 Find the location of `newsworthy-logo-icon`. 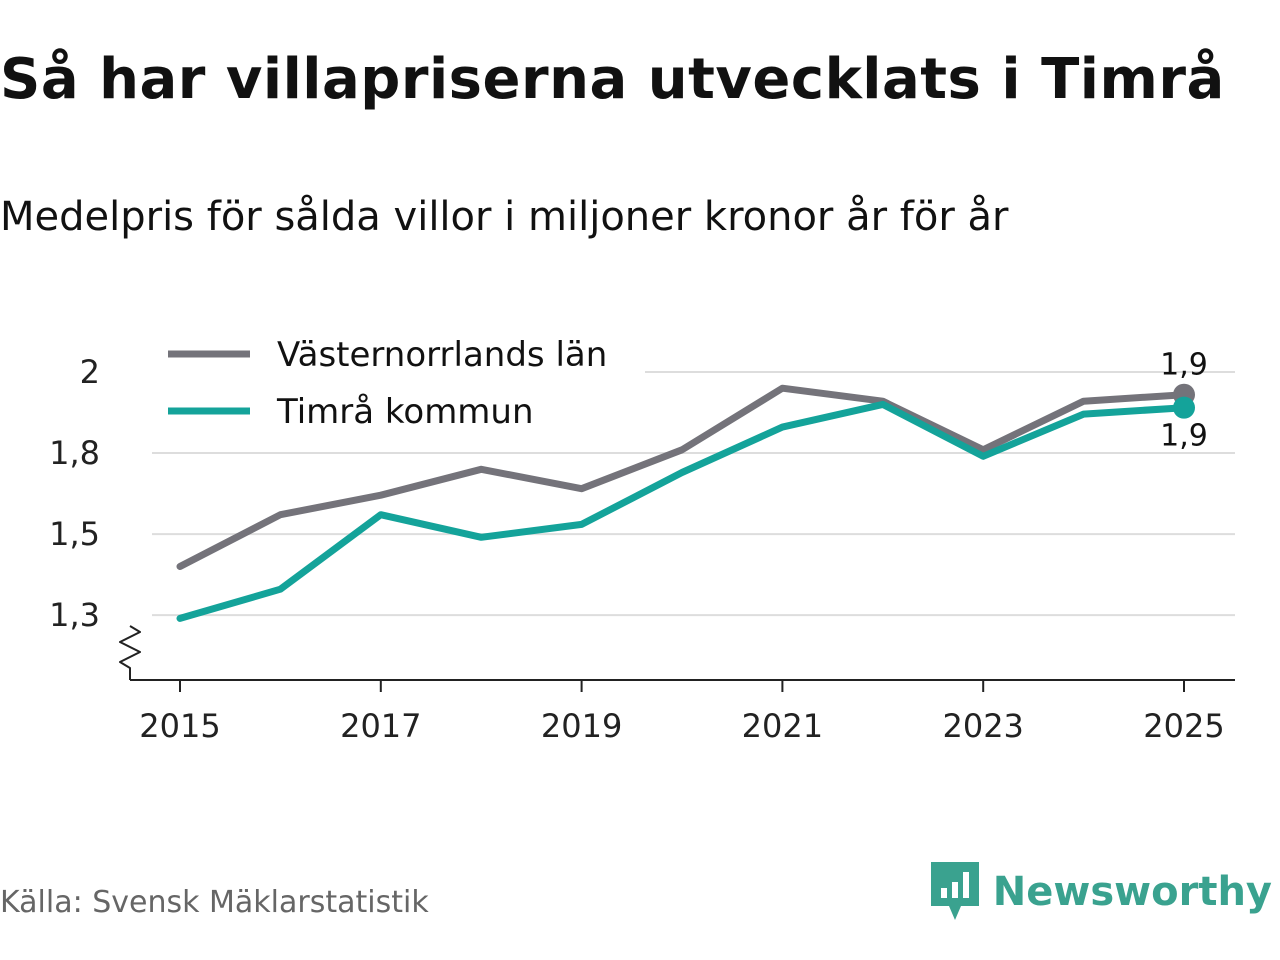

newsworthy-logo-icon is located at coordinates (954, 891).